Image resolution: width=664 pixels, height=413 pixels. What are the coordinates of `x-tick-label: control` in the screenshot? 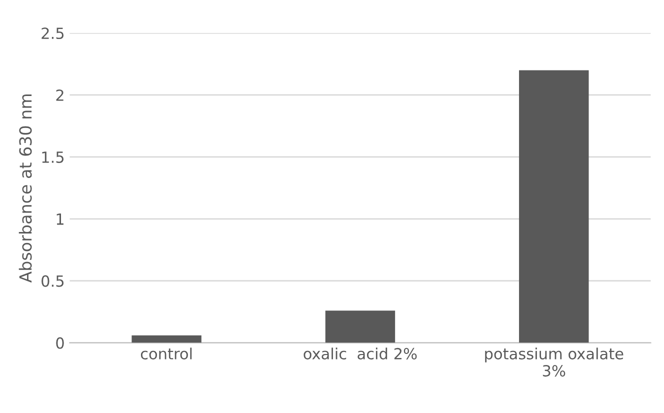 It's located at (166, 354).